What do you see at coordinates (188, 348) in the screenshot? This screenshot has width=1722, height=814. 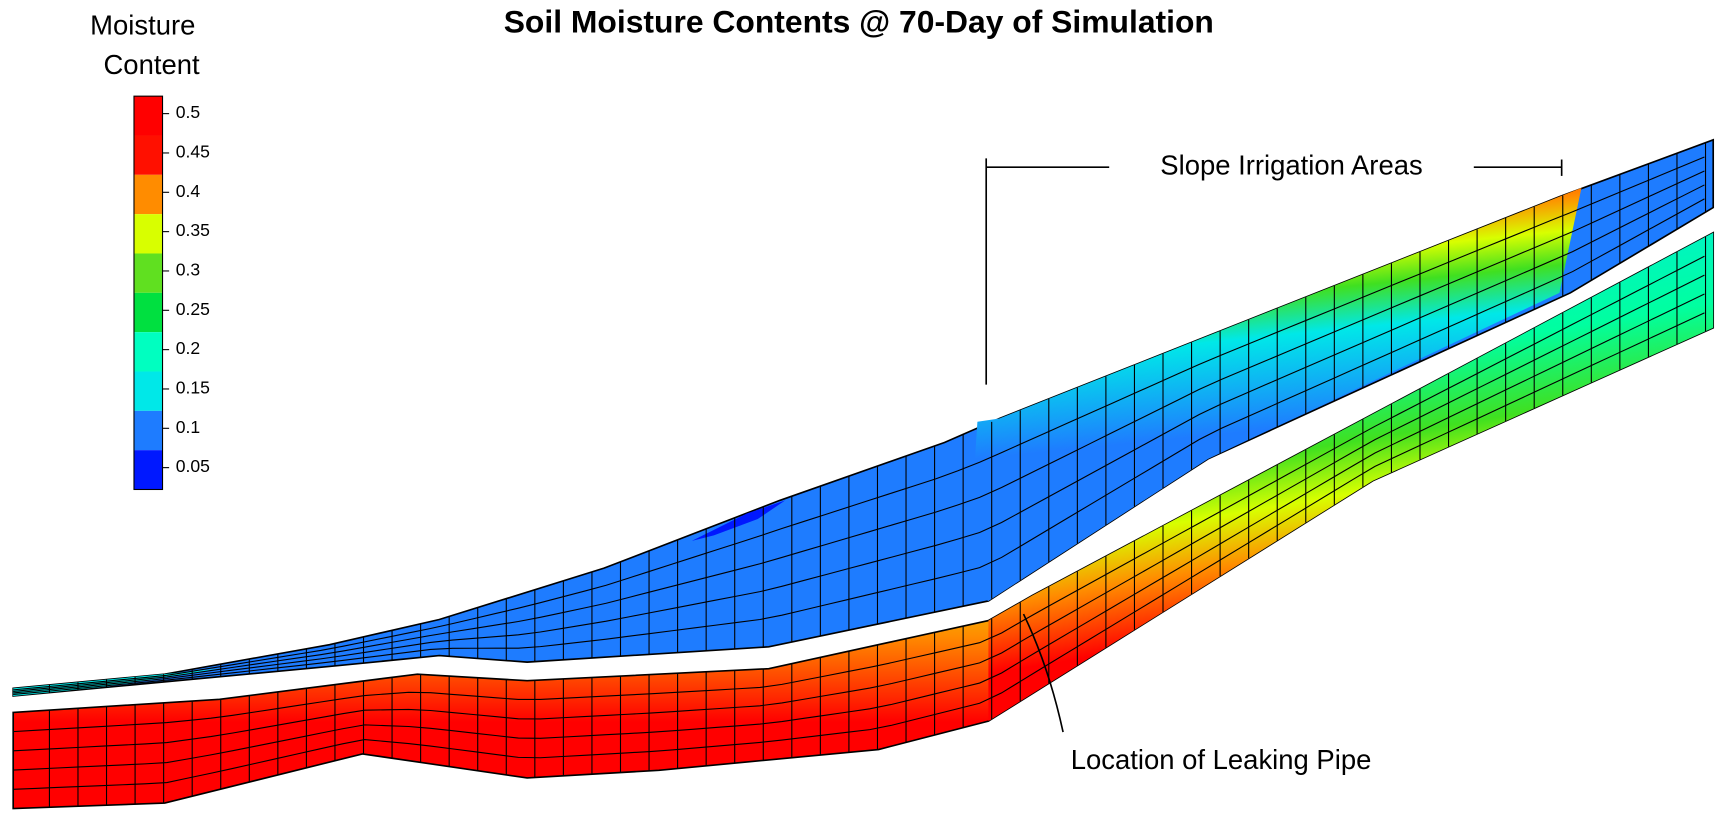 I see `colorbar-label: 0.2` at bounding box center [188, 348].